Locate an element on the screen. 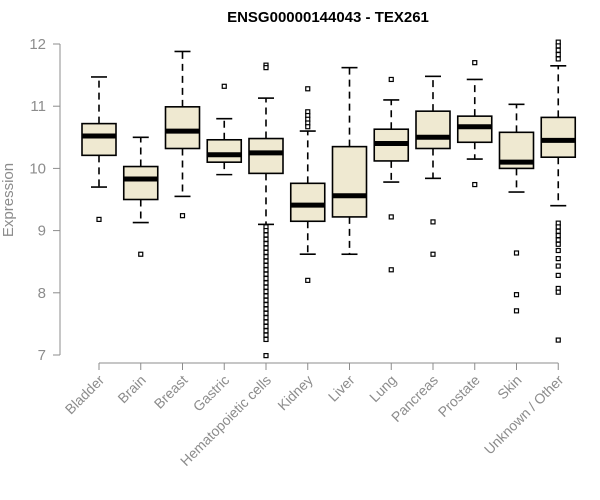  y-tick-label: 8 is located at coordinates (42, 293).